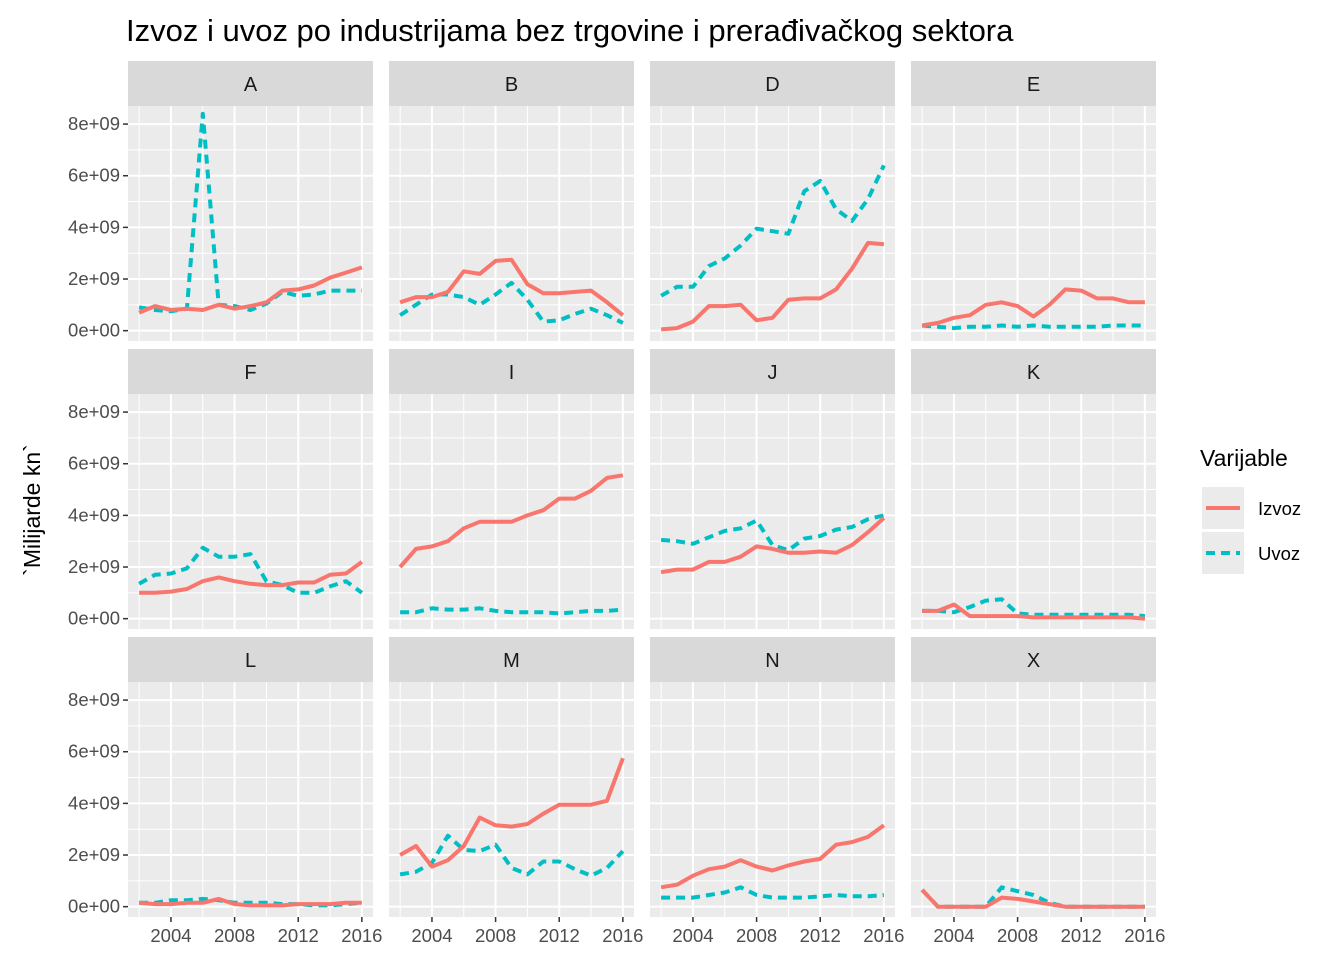  I want to click on facet-strip-i, so click(511, 371).